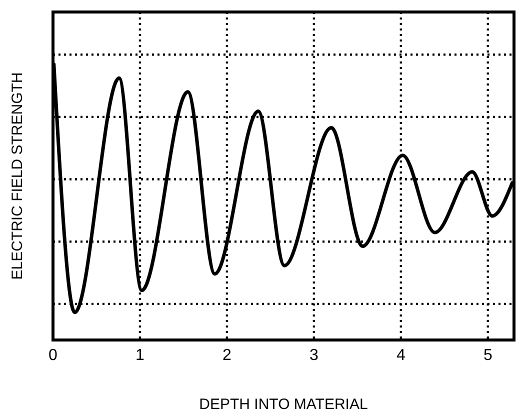 The image size is (518, 419). Describe the element at coordinates (313, 355) in the screenshot. I see `x-tick-label: 3` at that location.